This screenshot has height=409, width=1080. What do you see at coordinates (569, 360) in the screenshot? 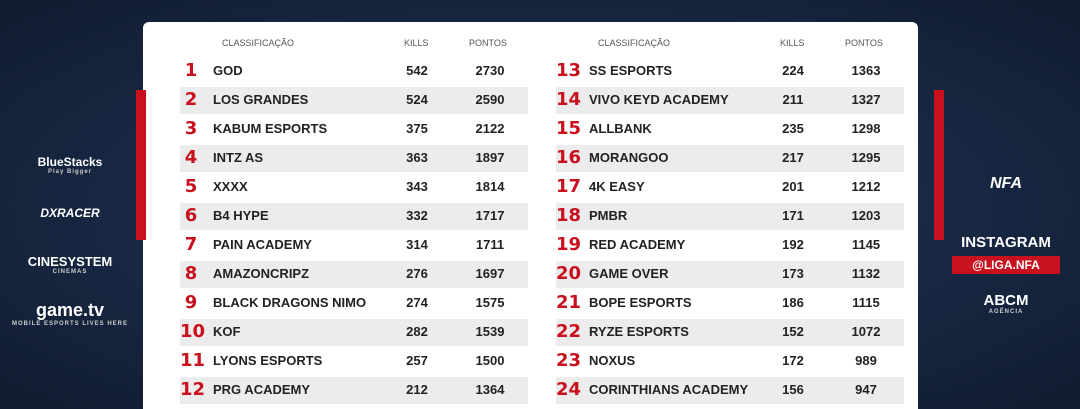
I see `rank: 23` at bounding box center [569, 360].